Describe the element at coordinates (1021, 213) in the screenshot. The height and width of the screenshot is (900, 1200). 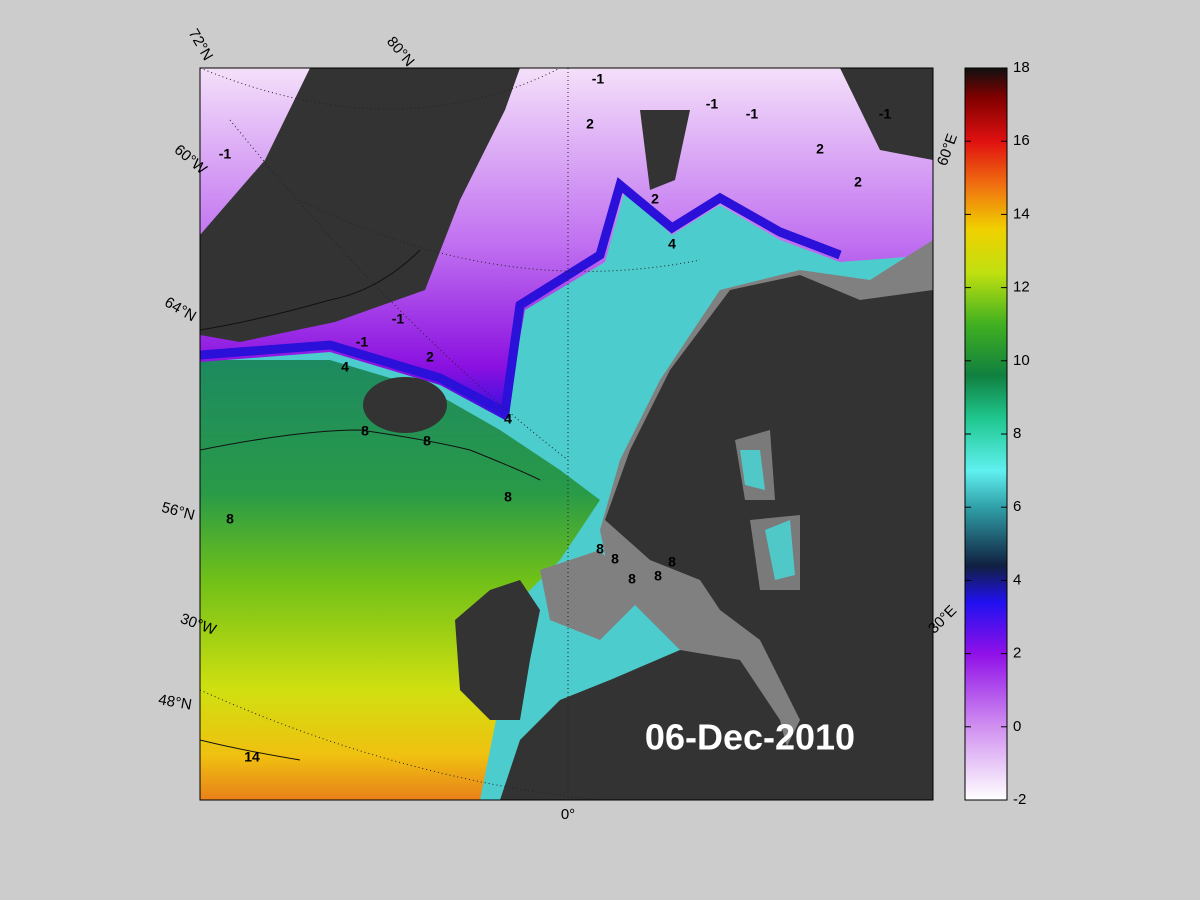
I see `colorbar-tick-label: 14` at that location.